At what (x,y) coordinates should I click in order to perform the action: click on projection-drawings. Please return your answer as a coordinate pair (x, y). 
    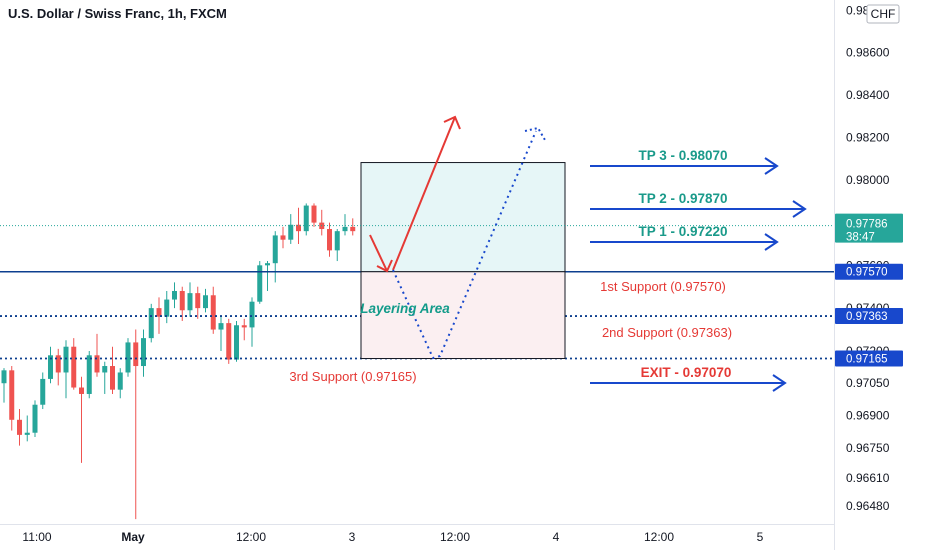
    Looking at the image, I should click on (457, 237).